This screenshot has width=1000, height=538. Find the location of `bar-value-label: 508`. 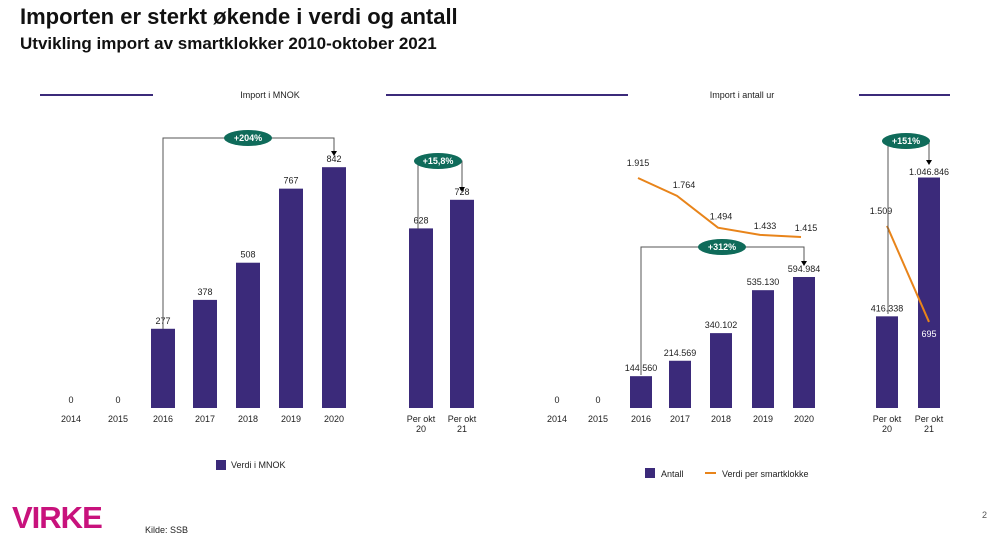

bar-value-label: 508 is located at coordinates (247, 255).